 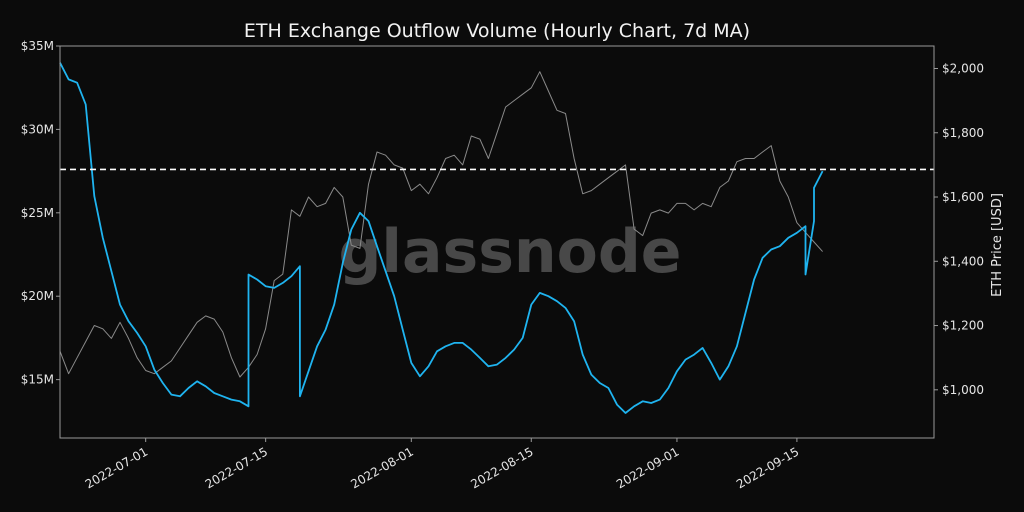 What do you see at coordinates (37, 296) in the screenshot?
I see `y-left-tick-label: $20M` at bounding box center [37, 296].